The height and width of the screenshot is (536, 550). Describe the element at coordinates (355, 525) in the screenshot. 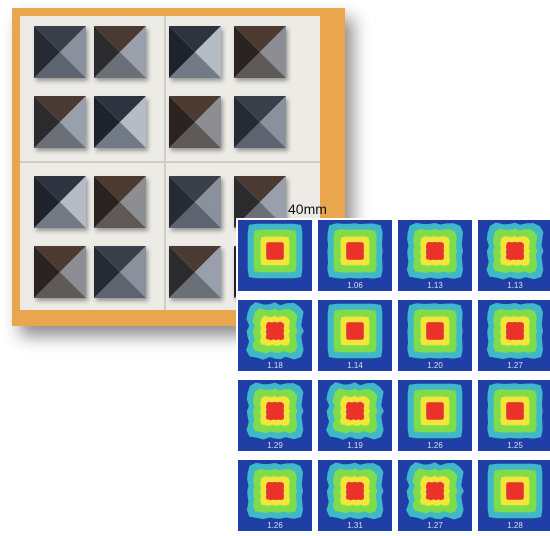

I see `heatmap-cell-label: 1.31` at that location.